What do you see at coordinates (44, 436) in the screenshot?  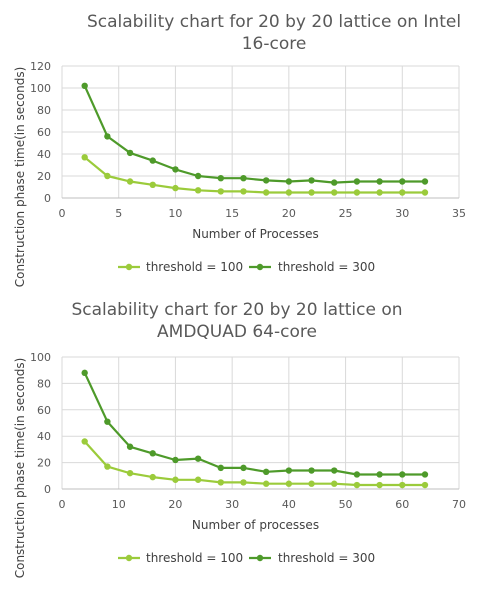 I see `y-tick-label: 40` at bounding box center [44, 436].